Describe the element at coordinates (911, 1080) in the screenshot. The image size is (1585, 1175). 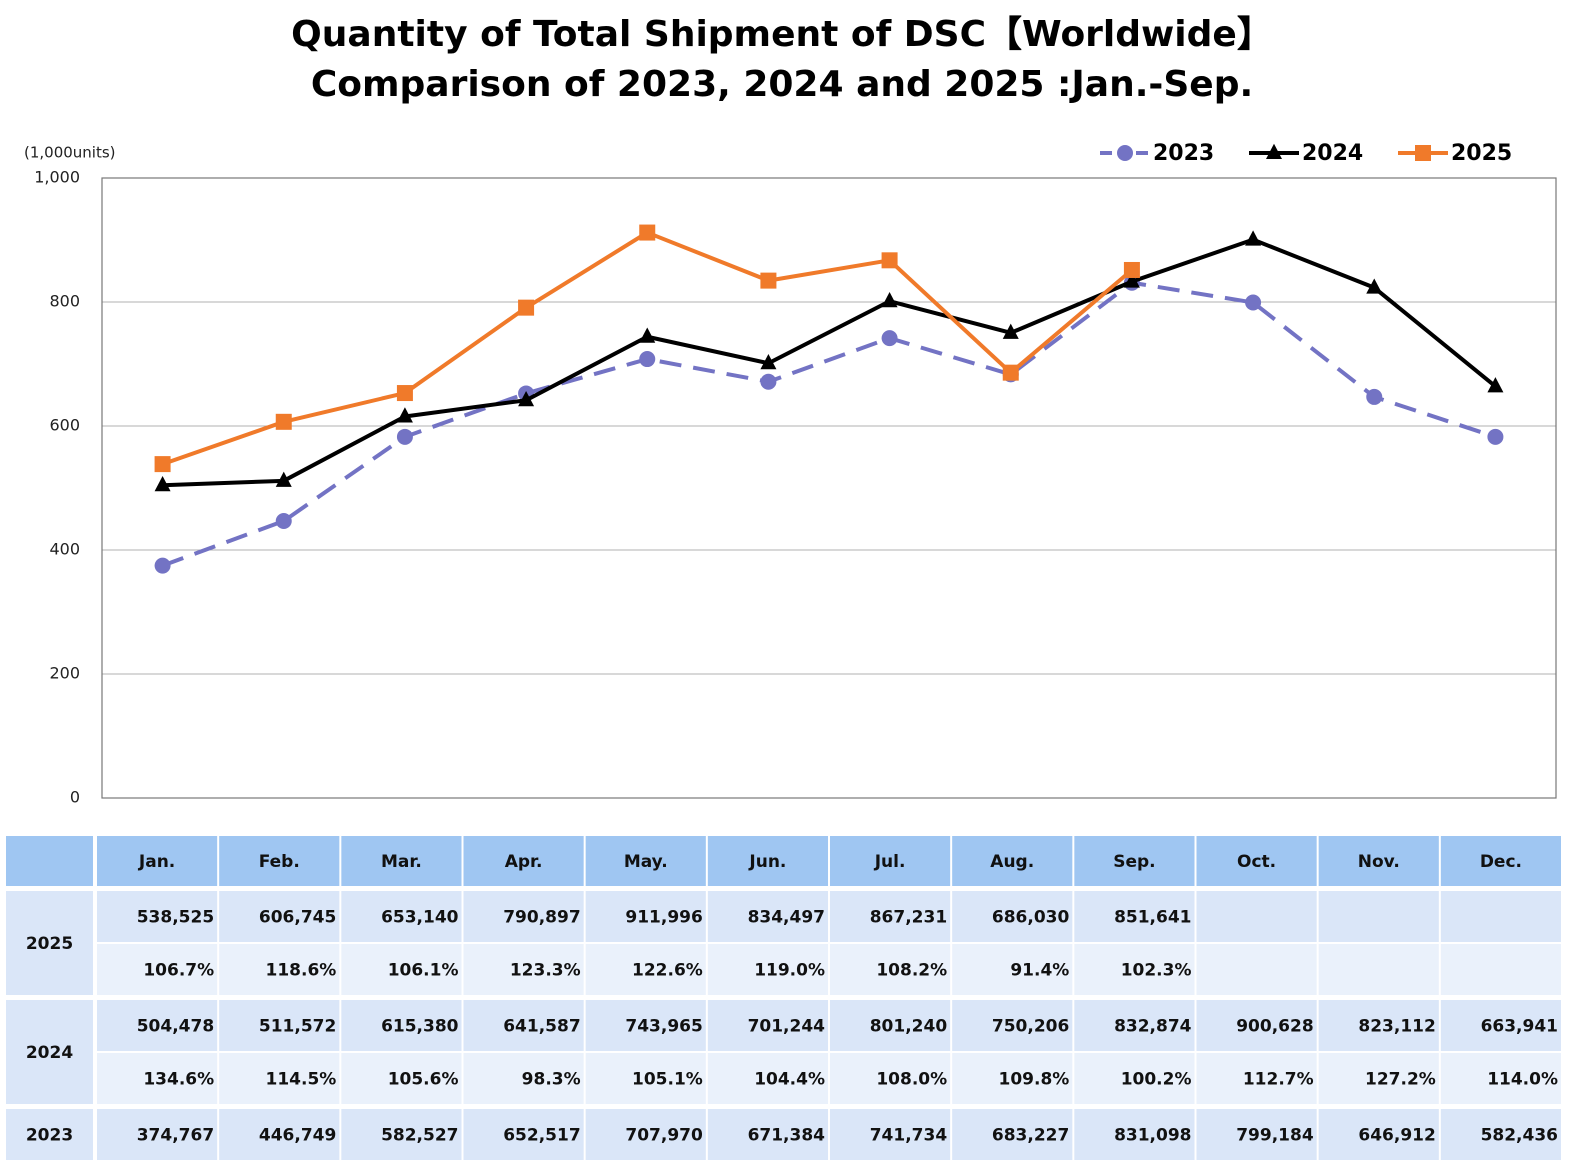
I see `table-cell-text: 108.0%` at that location.